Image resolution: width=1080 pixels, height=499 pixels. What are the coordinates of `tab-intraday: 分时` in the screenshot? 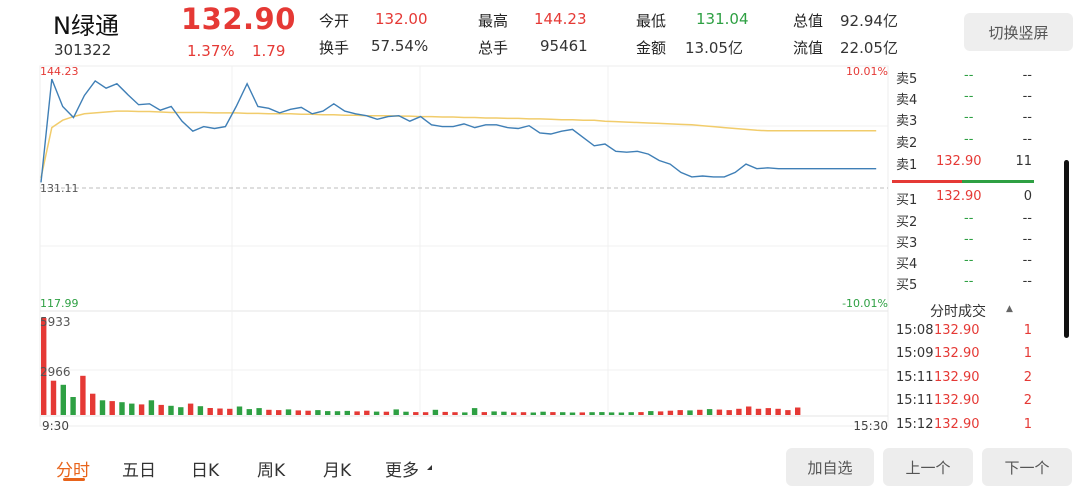 It's located at (73, 471).